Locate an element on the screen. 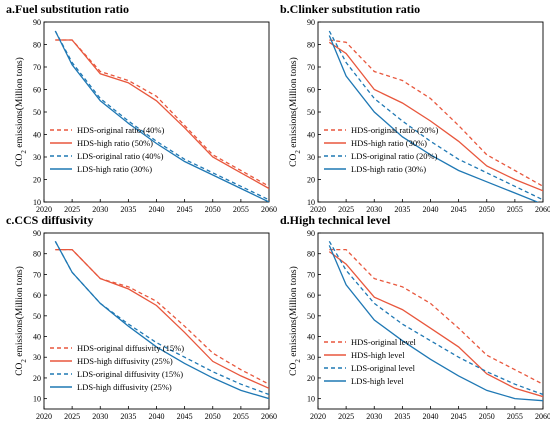 The width and height of the screenshot is (550, 427). legend-entry: LDS-original ratio (40%) is located at coordinates (120, 156).